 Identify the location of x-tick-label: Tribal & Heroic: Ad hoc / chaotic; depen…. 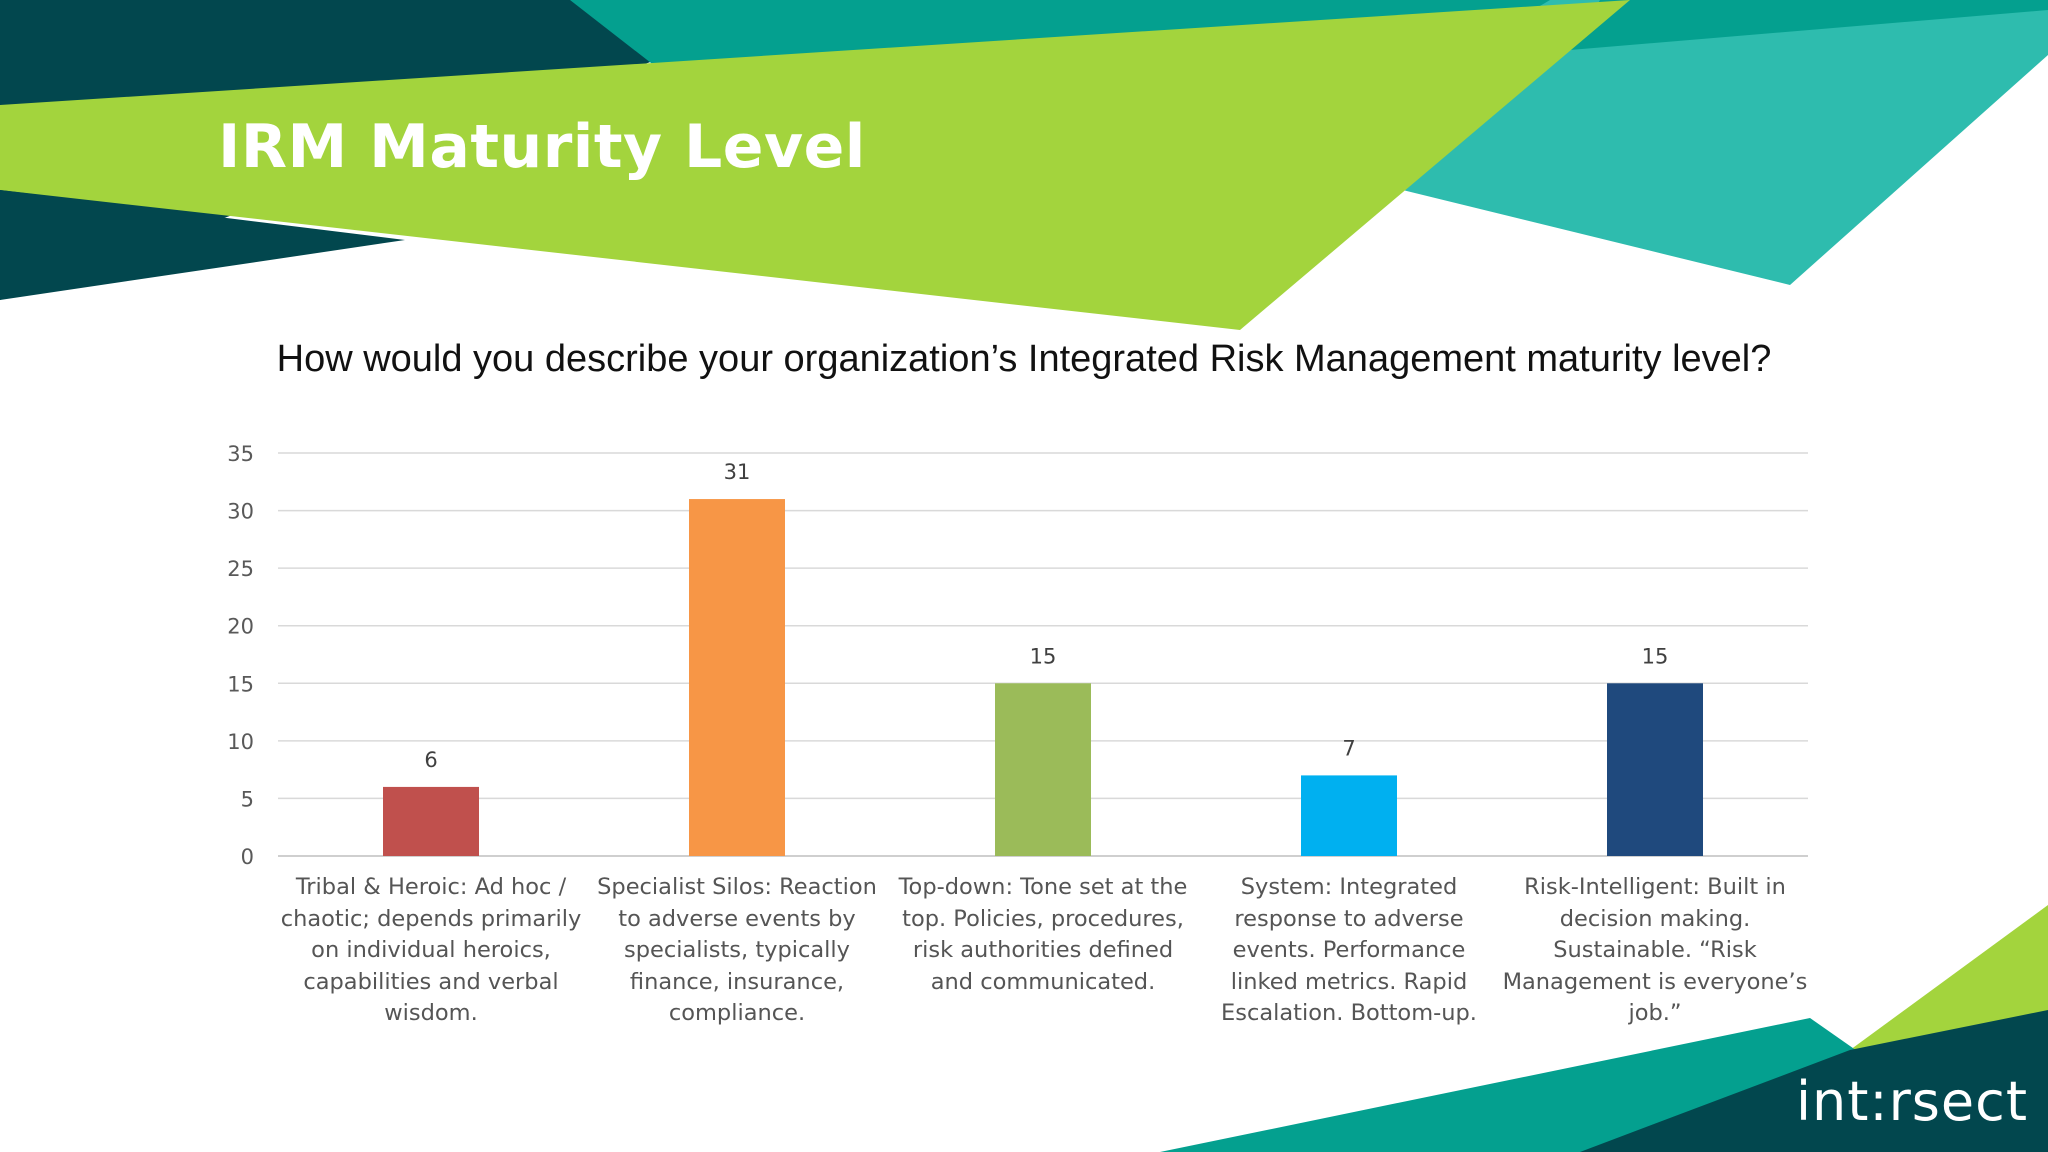
(431, 950).